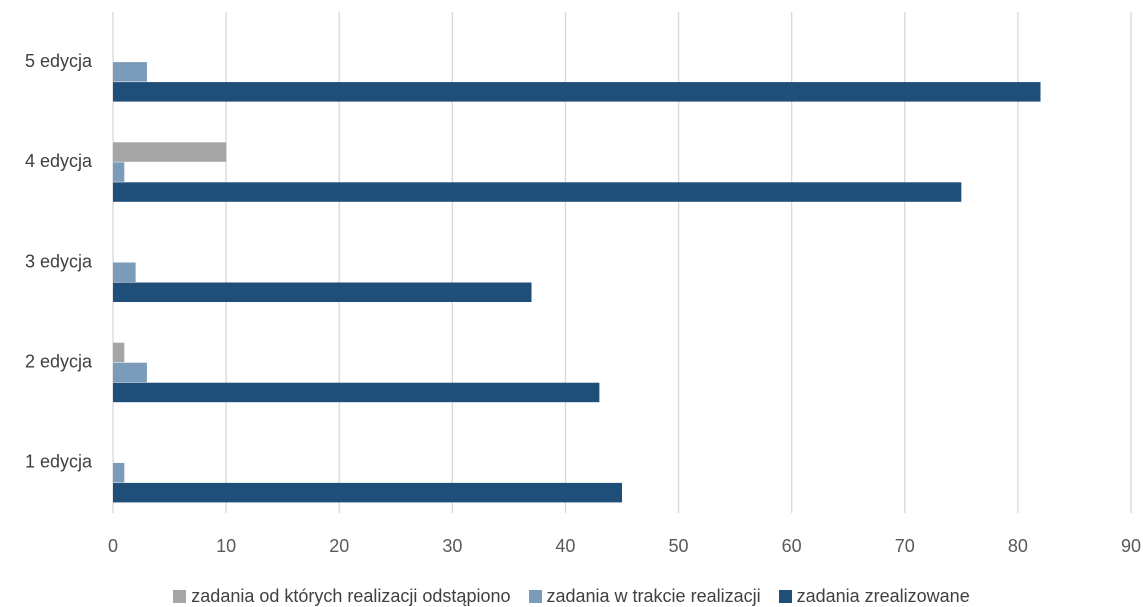 The image size is (1143, 607). Describe the element at coordinates (356, 392) in the screenshot. I see `bar-s2-c1` at that location.